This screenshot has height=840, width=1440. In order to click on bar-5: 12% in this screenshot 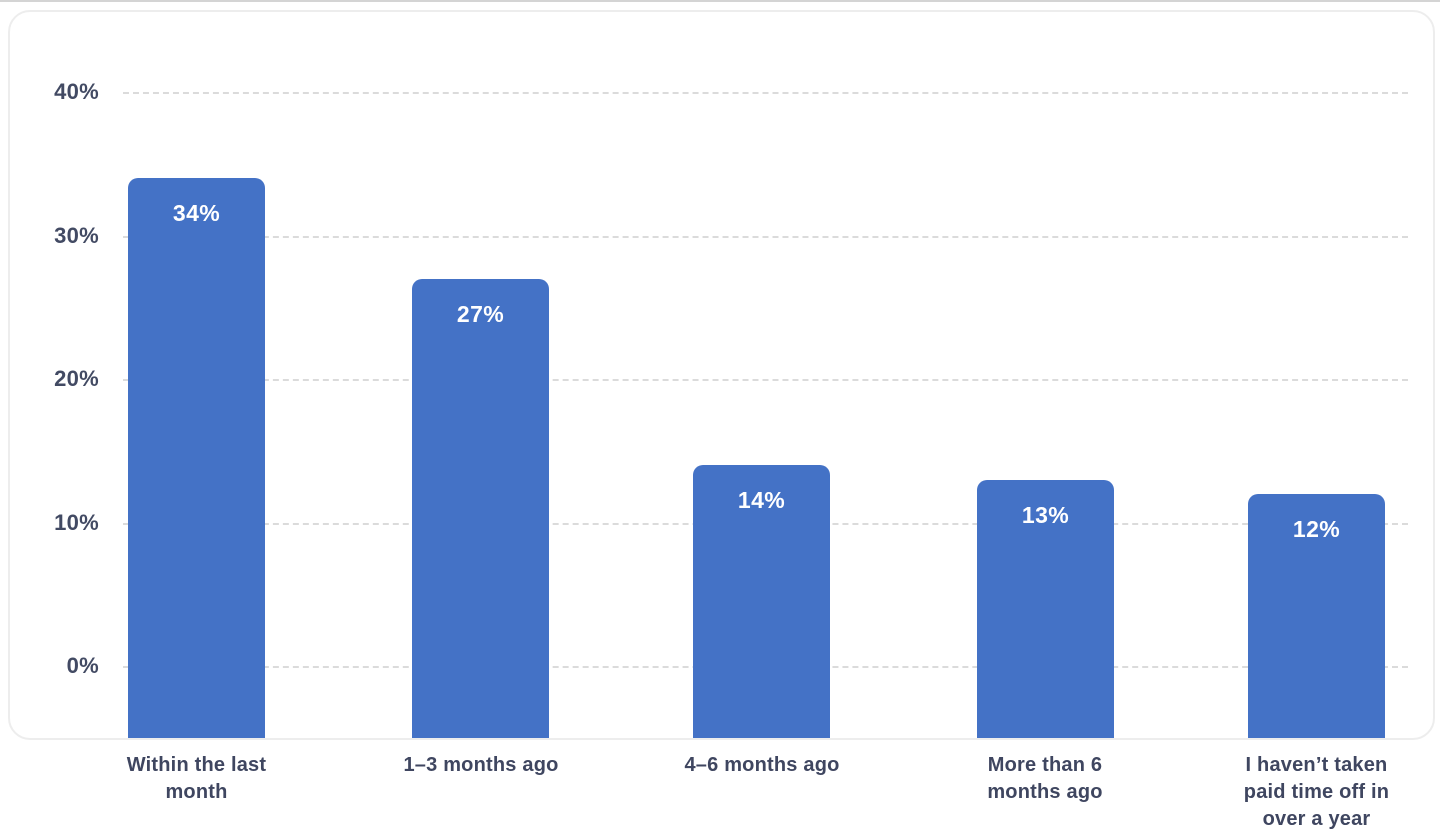, I will do `click(1316, 616)`.